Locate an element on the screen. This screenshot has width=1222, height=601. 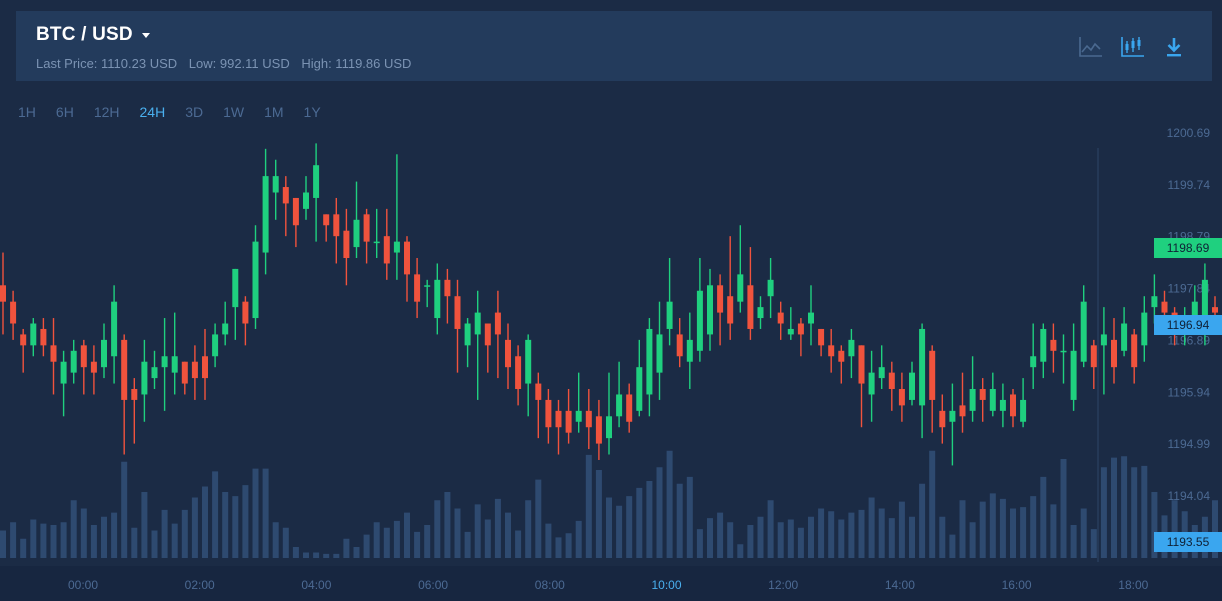
x-tick-label: 08:00 is located at coordinates (550, 585).